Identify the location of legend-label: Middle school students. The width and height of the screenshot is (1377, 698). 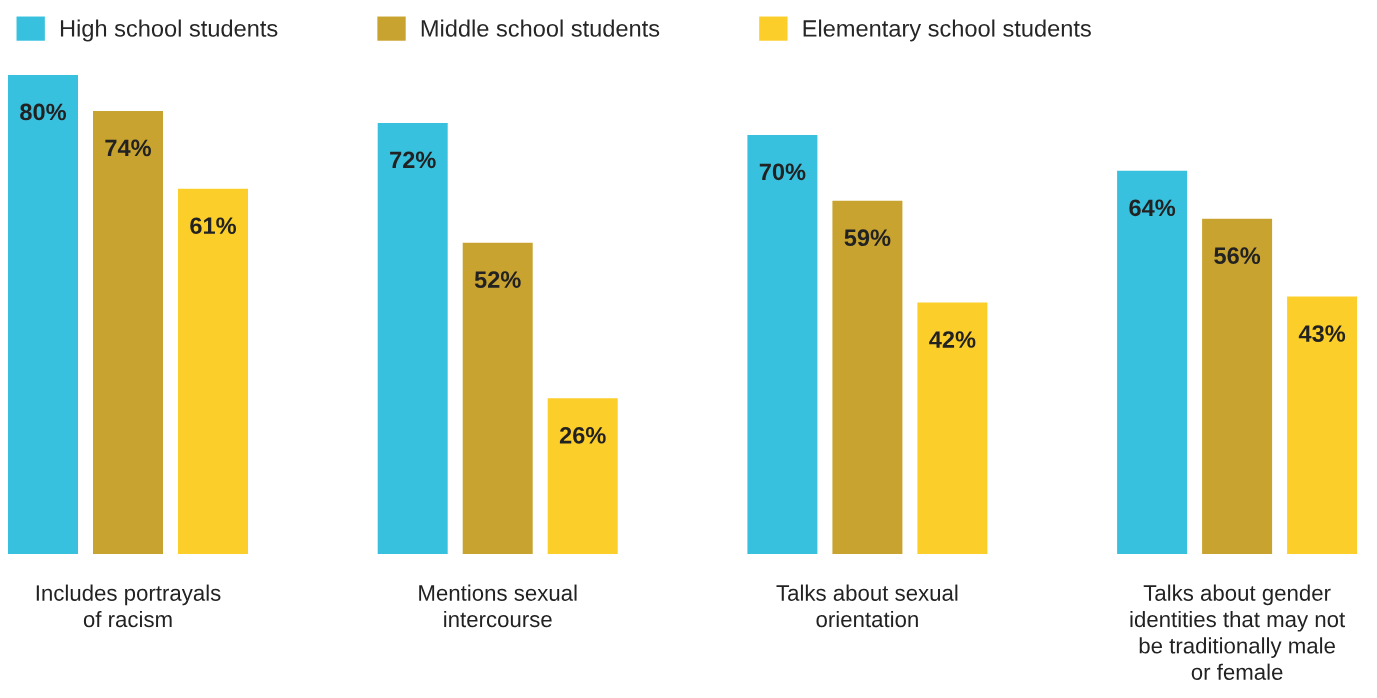
(540, 28).